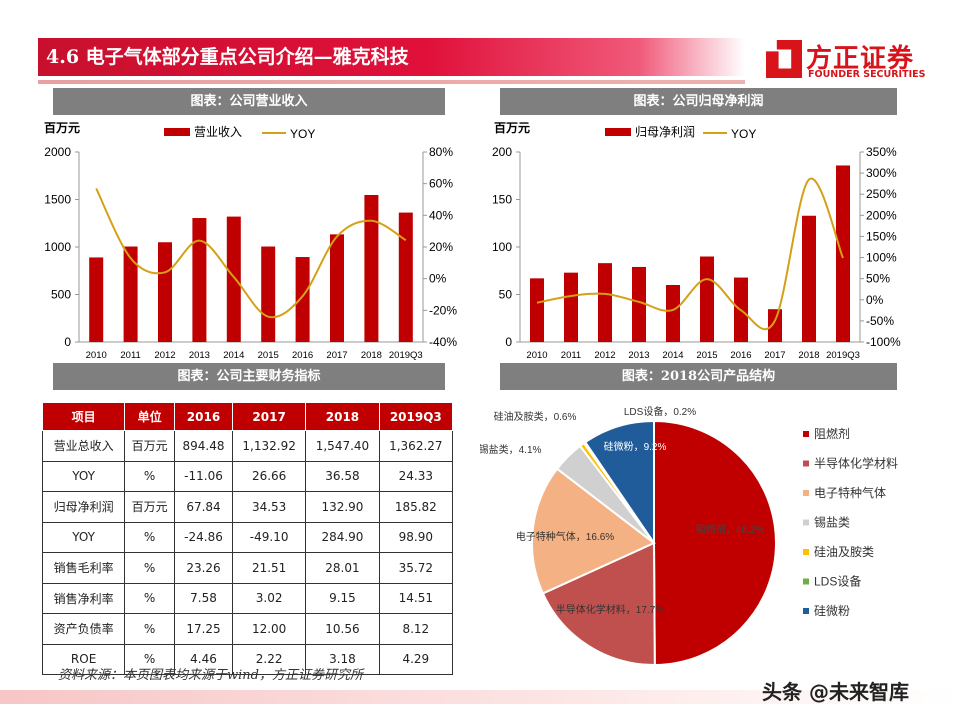 The width and height of the screenshot is (960, 720). Describe the element at coordinates (441, 152) in the screenshot. I see `y2-tick-label: 80%` at that location.